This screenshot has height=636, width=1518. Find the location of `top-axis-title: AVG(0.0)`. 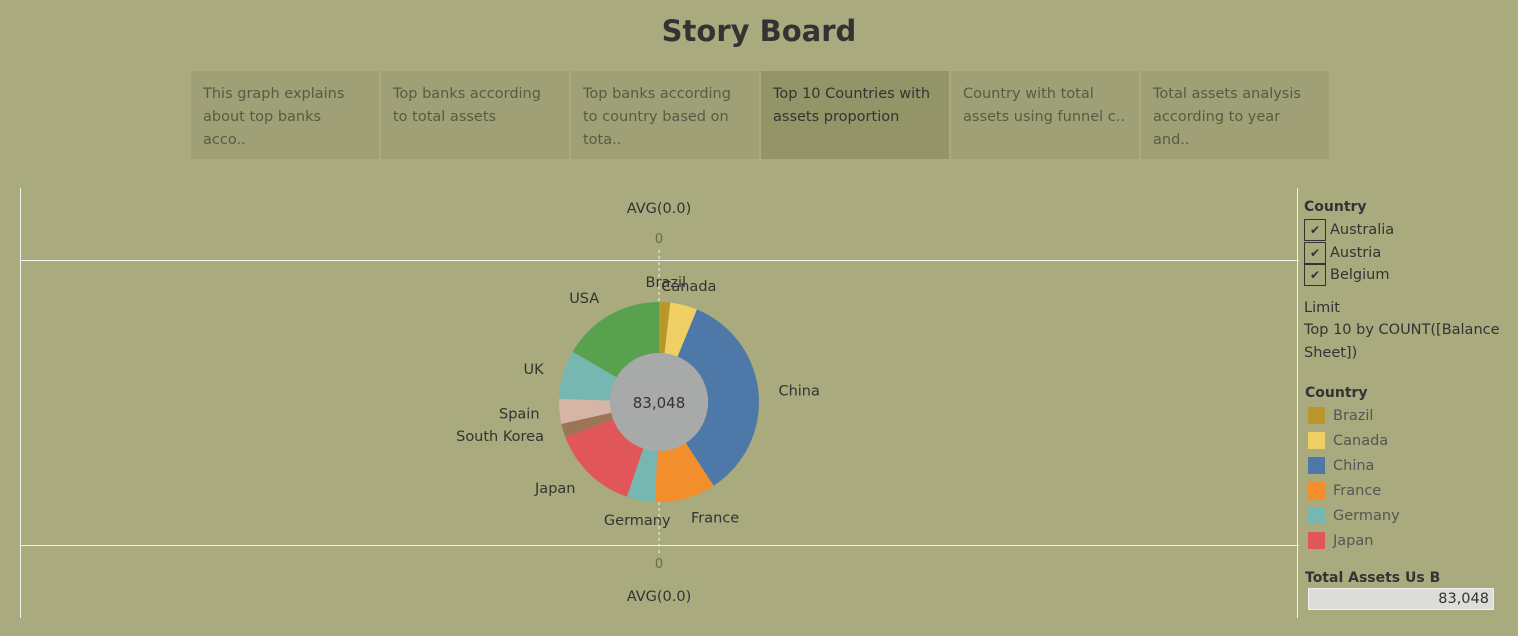

top-axis-title: AVG(0.0) is located at coordinates (659, 209).